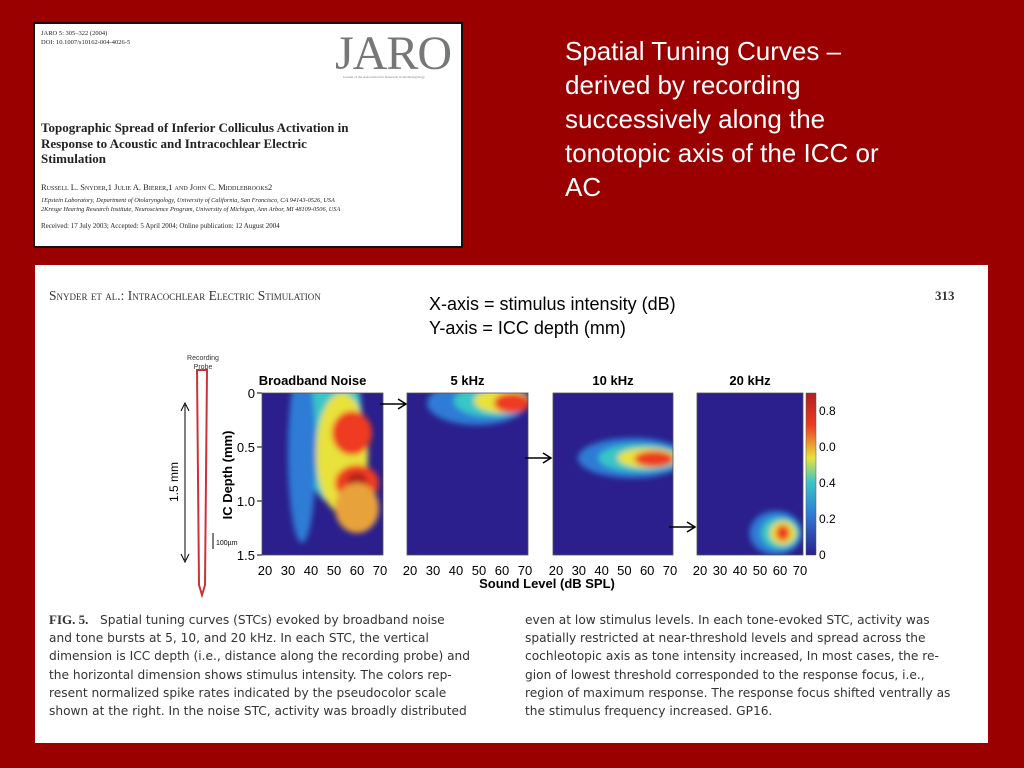 This screenshot has height=768, width=1024. What do you see at coordinates (74, 33) in the screenshot?
I see `journal-ref: JARO 5: 305–322 (2004)` at bounding box center [74, 33].